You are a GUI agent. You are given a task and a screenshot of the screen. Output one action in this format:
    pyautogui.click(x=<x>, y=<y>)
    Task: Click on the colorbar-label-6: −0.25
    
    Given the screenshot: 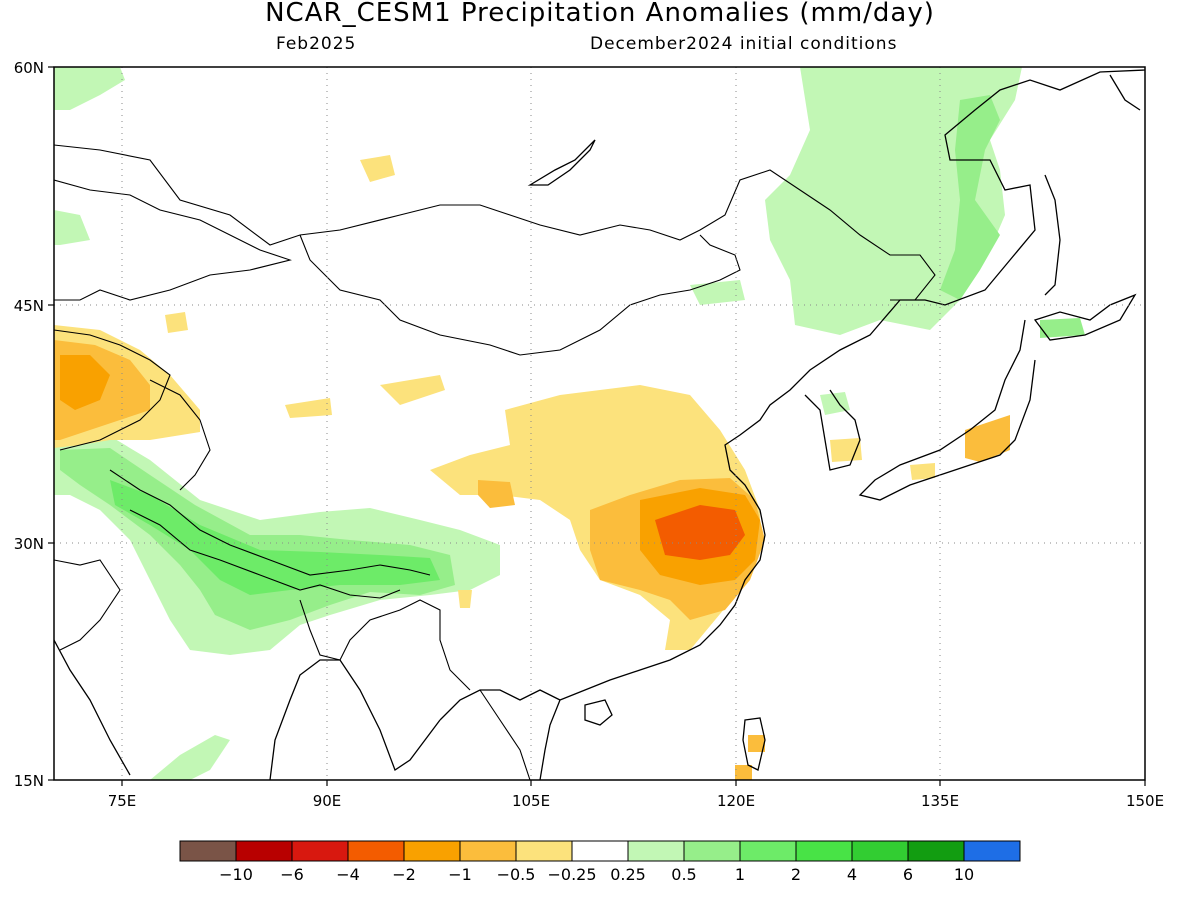 What is the action you would take?
    pyautogui.click(x=571, y=874)
    